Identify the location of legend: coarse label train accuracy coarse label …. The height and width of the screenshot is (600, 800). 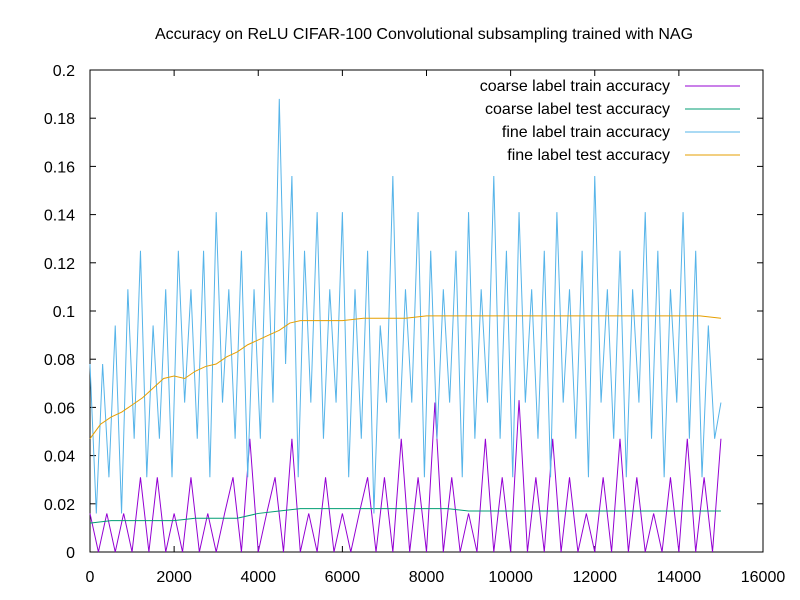
(610, 121).